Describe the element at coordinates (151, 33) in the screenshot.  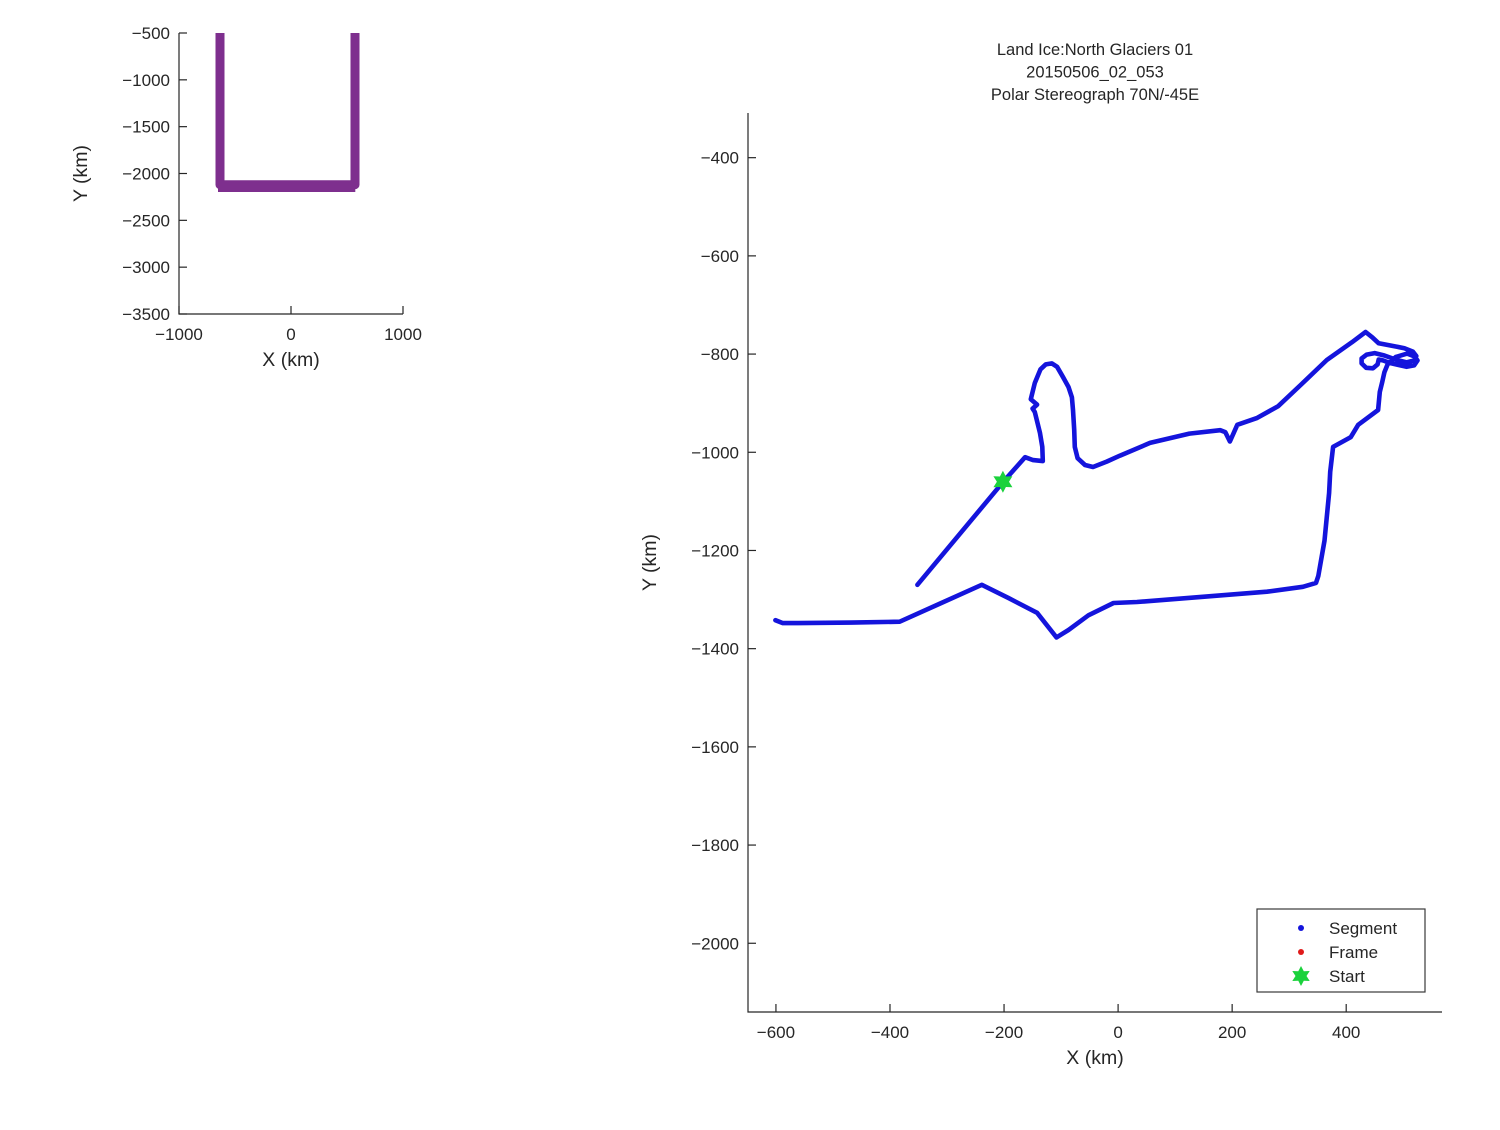
I see `y-tick-label: −500` at that location.